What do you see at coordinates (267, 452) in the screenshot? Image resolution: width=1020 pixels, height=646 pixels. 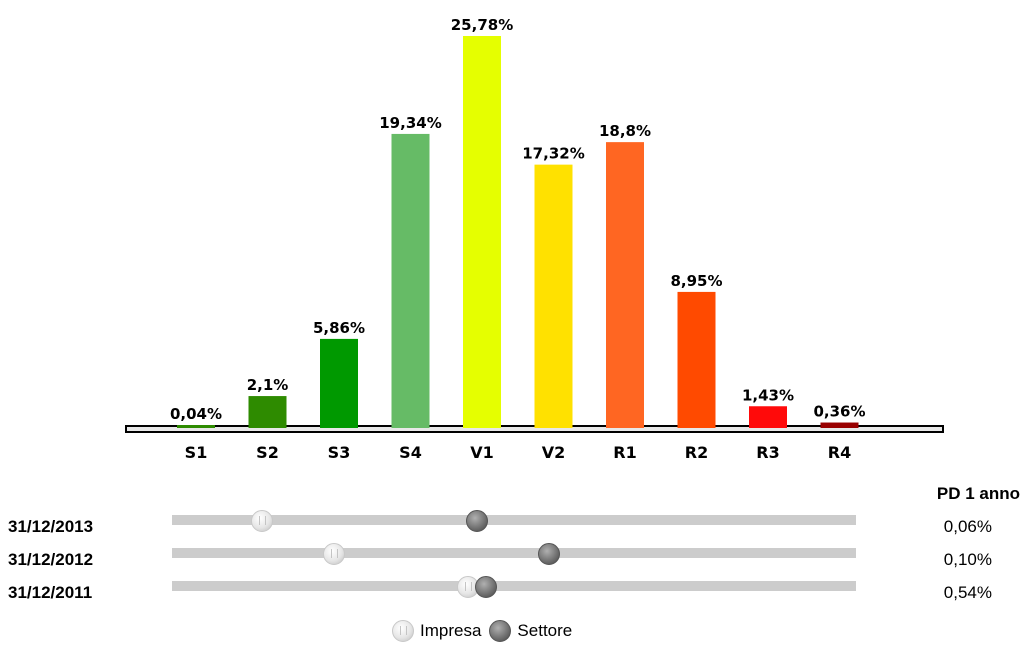 I see `category-label-s2: S2` at bounding box center [267, 452].